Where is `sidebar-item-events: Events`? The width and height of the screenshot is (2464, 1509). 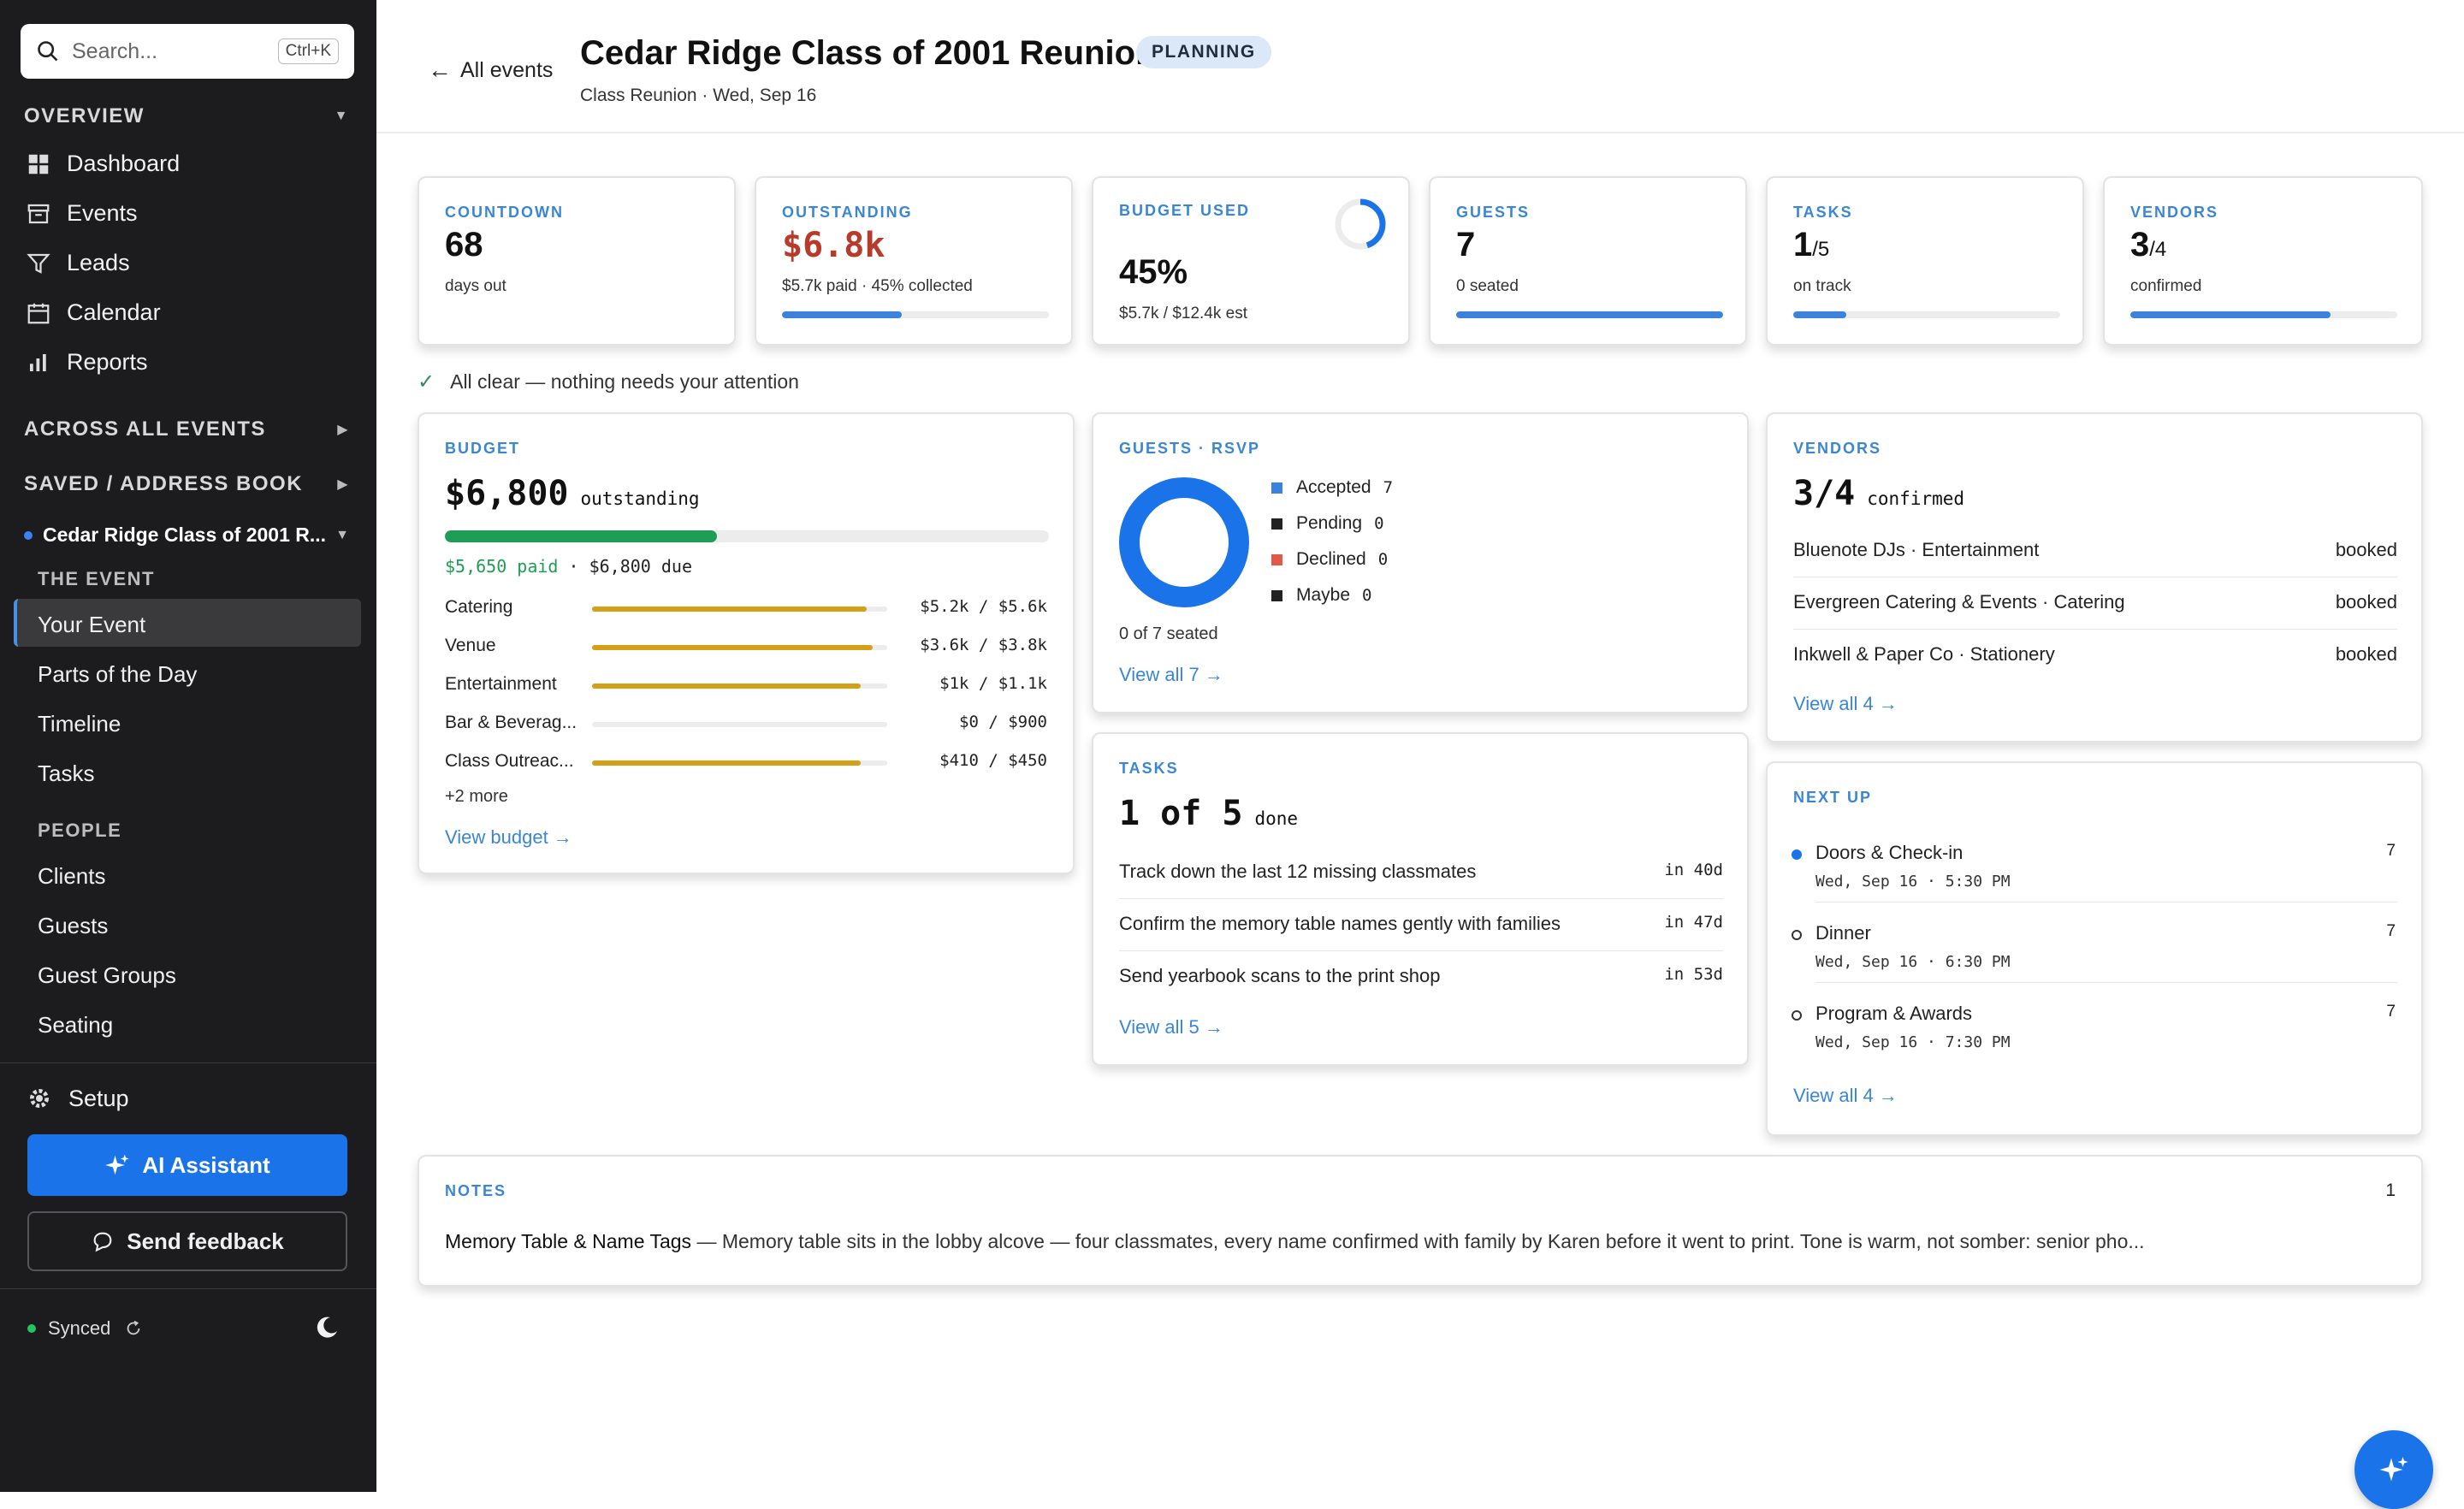 sidebar-item-events: Events is located at coordinates (82, 213).